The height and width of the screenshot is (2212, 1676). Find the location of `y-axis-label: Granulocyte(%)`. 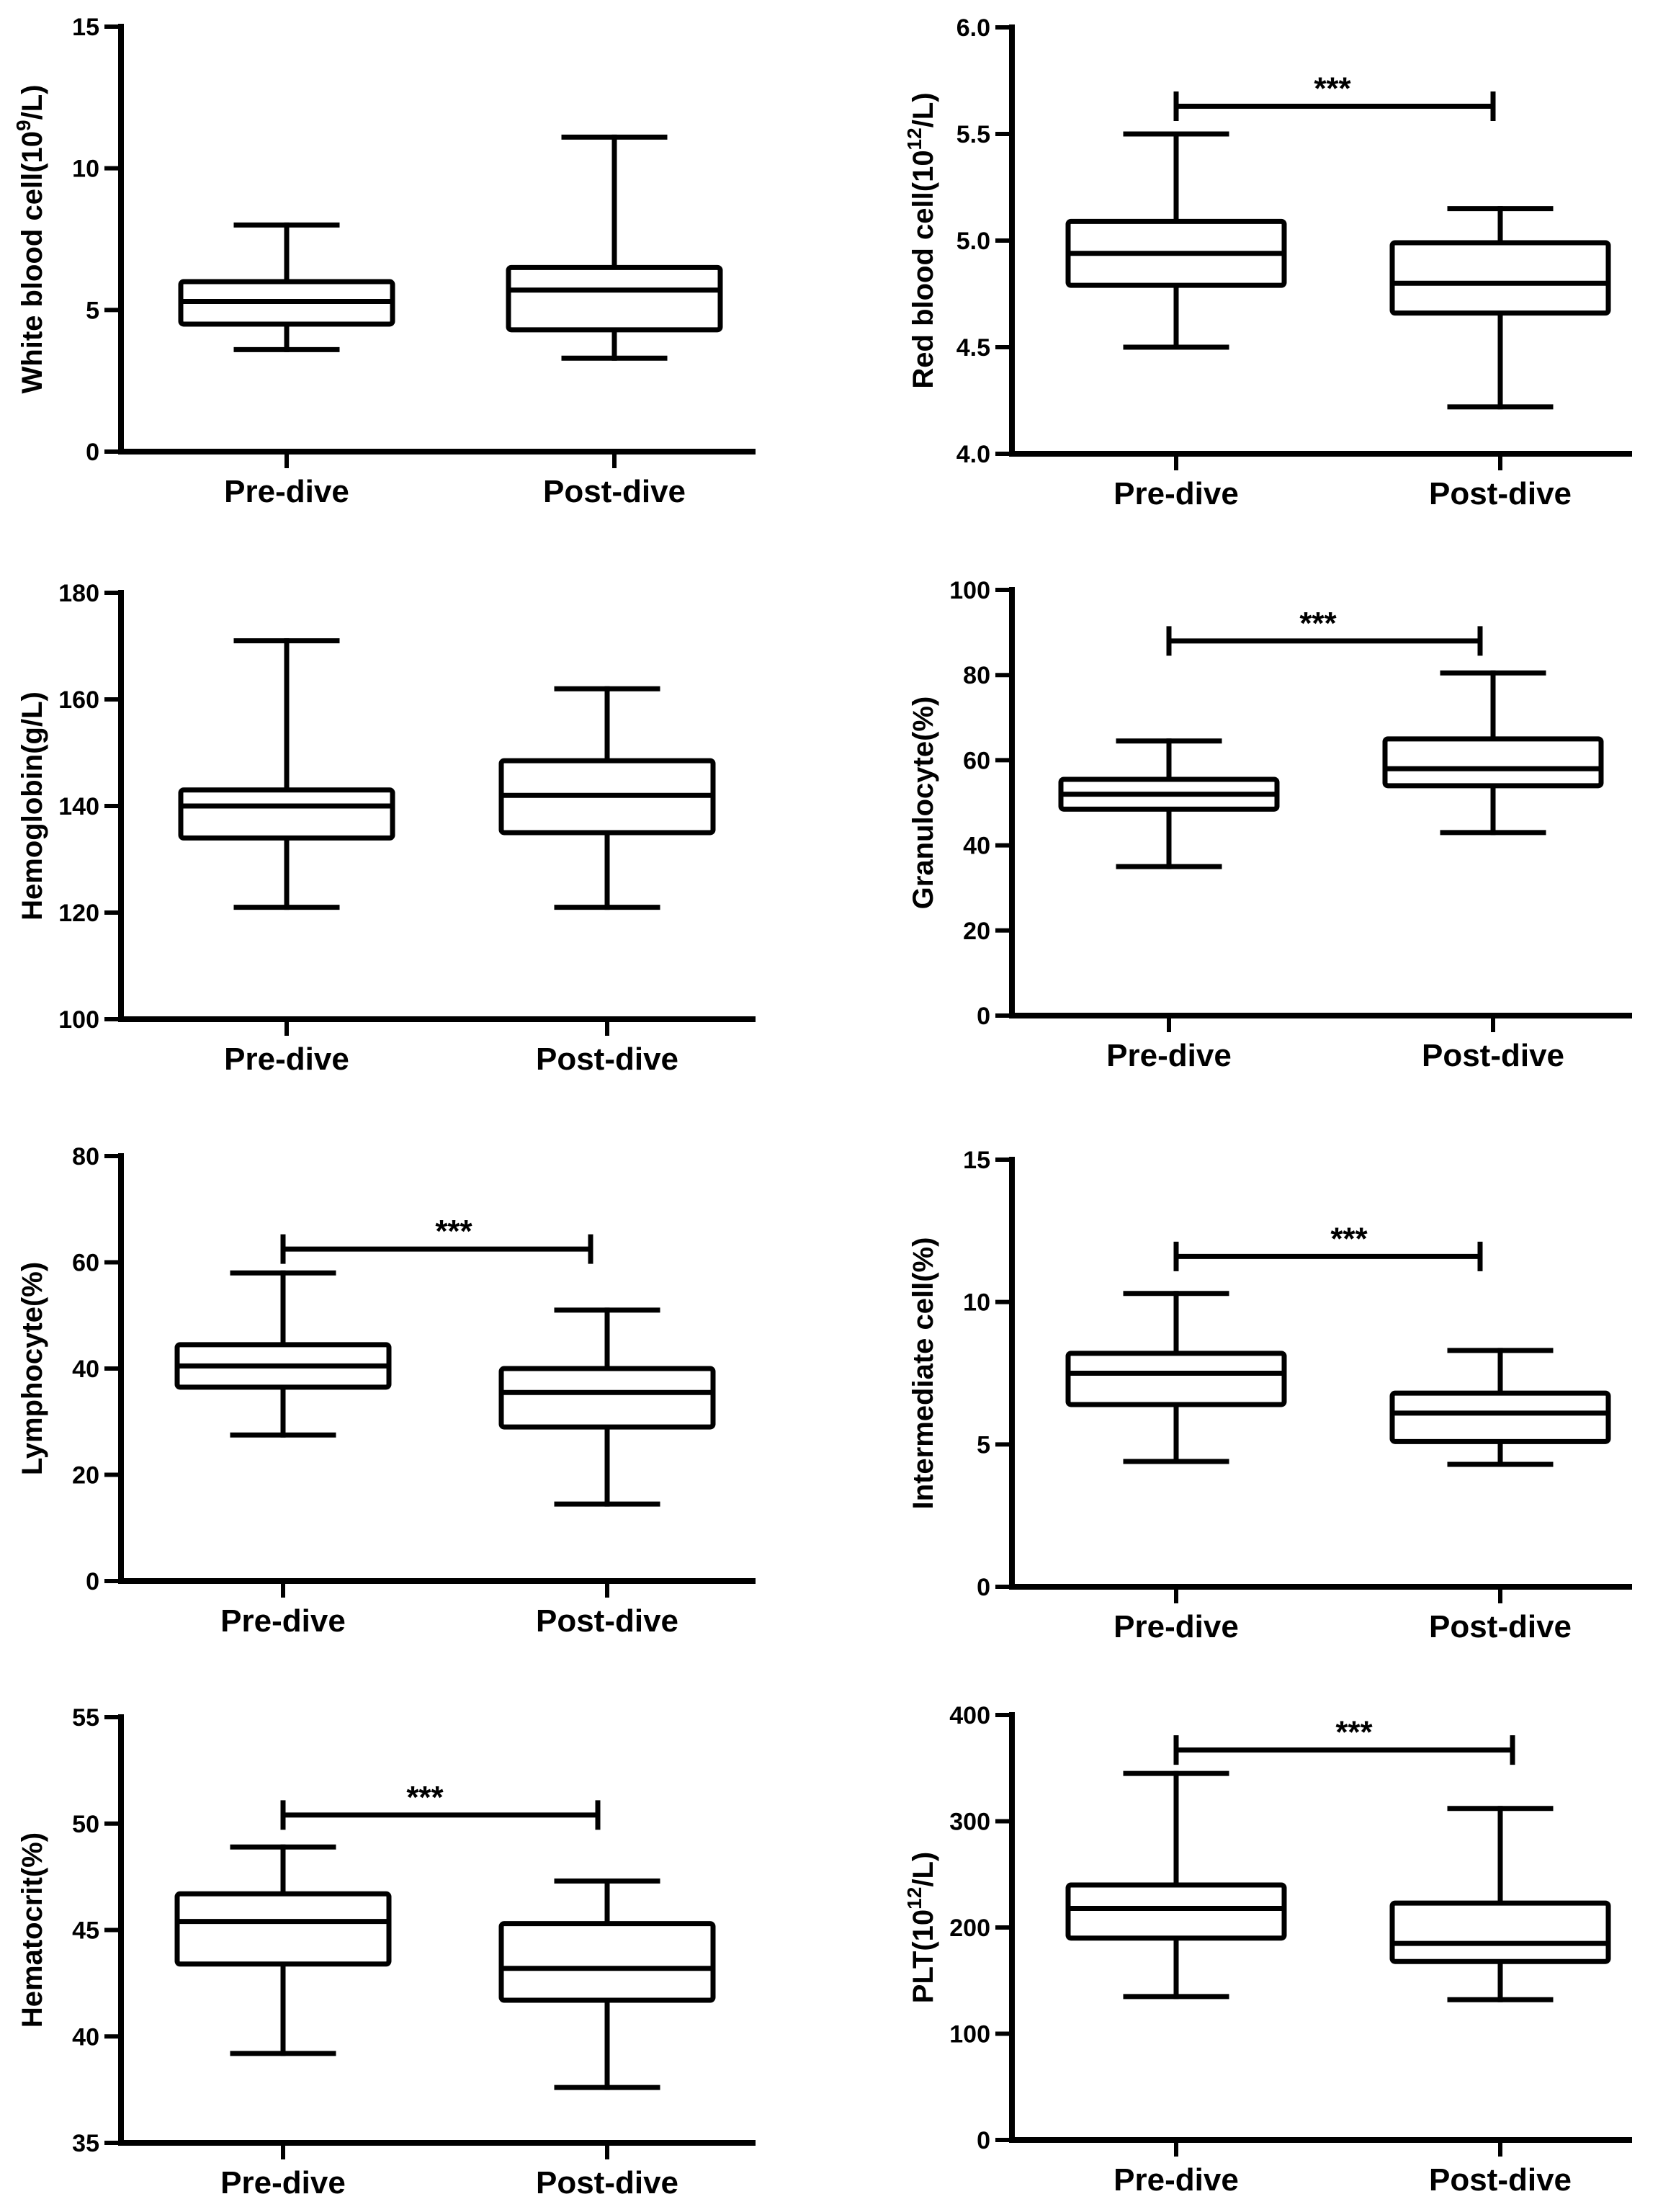

y-axis-label: Granulocyte(%) is located at coordinates (923, 803).